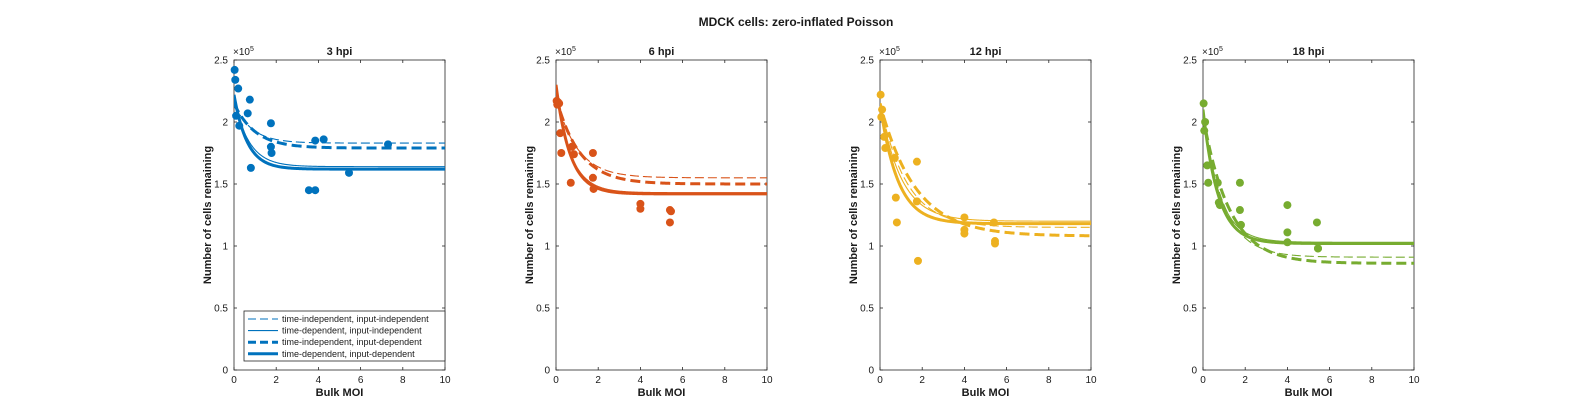 The width and height of the screenshot is (1593, 420). Describe the element at coordinates (339, 123) in the screenshot. I see `fit-line-thin-dashed` at that location.